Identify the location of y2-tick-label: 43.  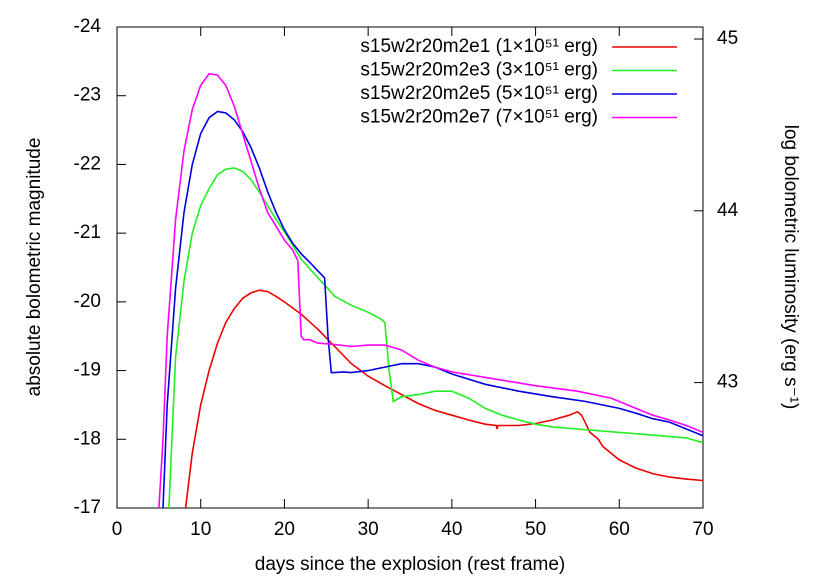
(727, 382).